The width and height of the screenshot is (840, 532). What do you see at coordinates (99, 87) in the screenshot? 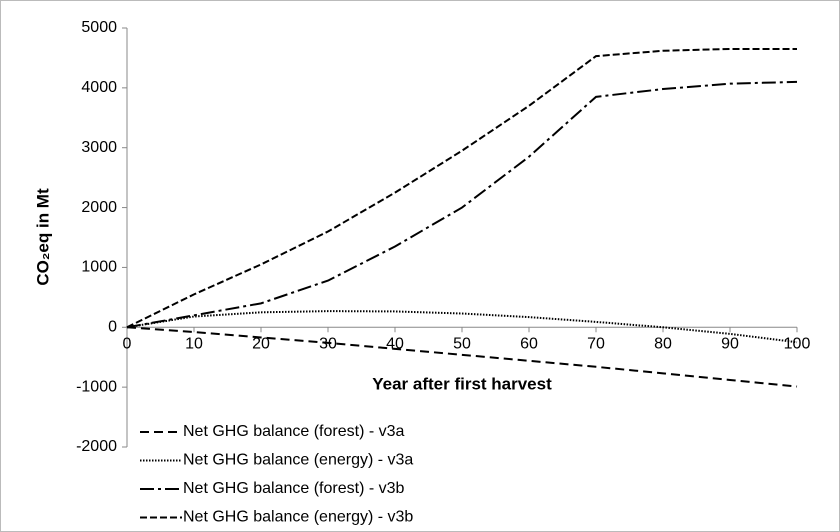
I see `y-tick-label: 4000` at bounding box center [99, 87].